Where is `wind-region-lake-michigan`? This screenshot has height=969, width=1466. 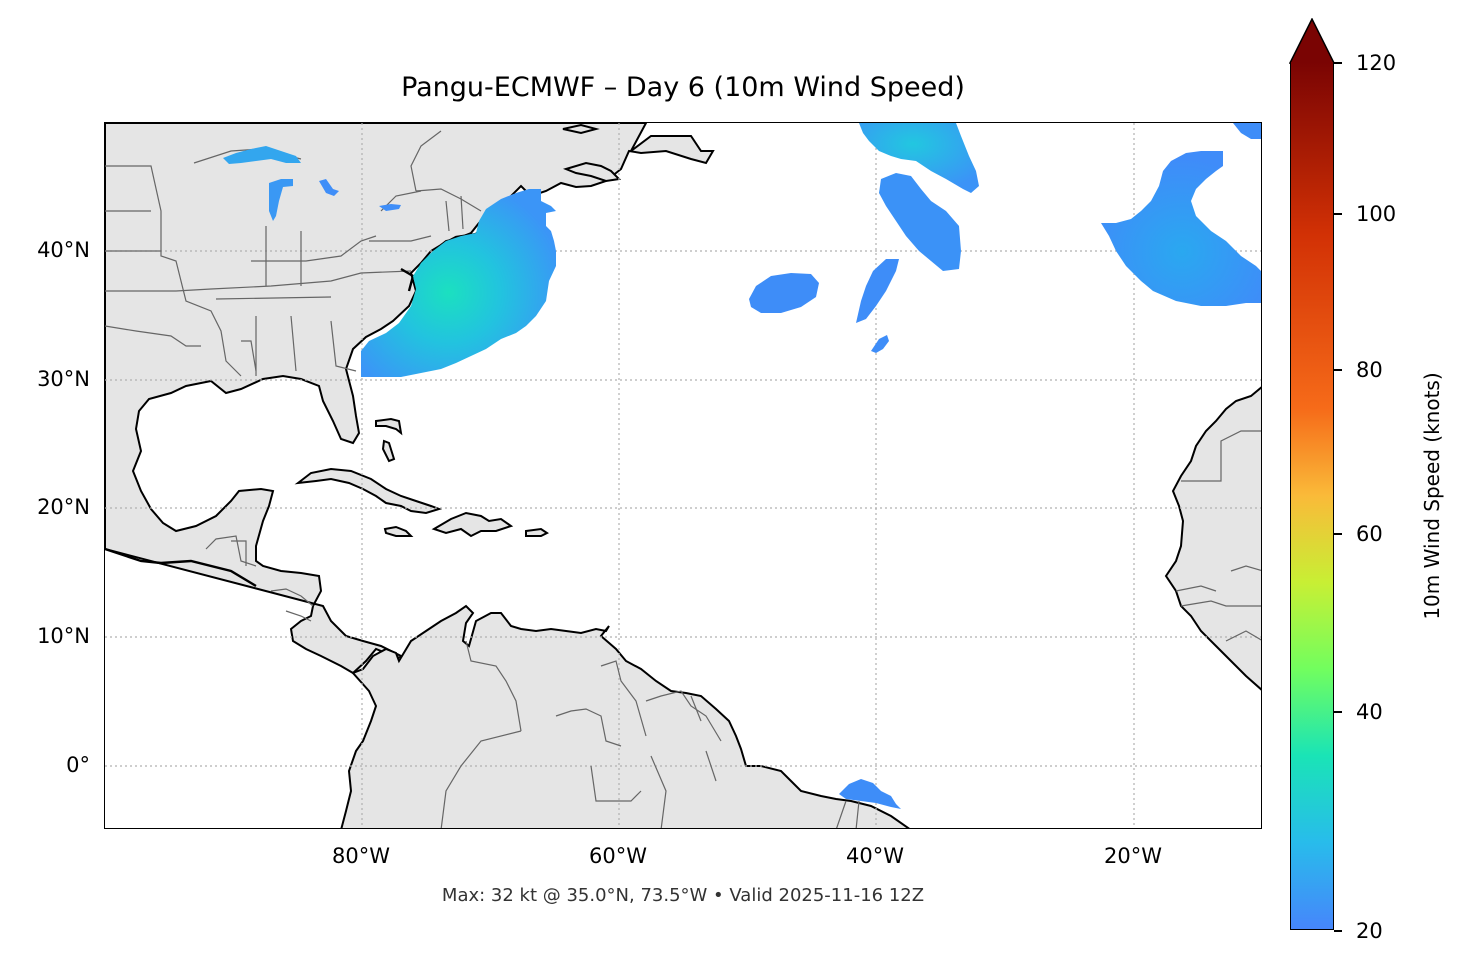
wind-region-lake-michigan is located at coordinates (281, 200).